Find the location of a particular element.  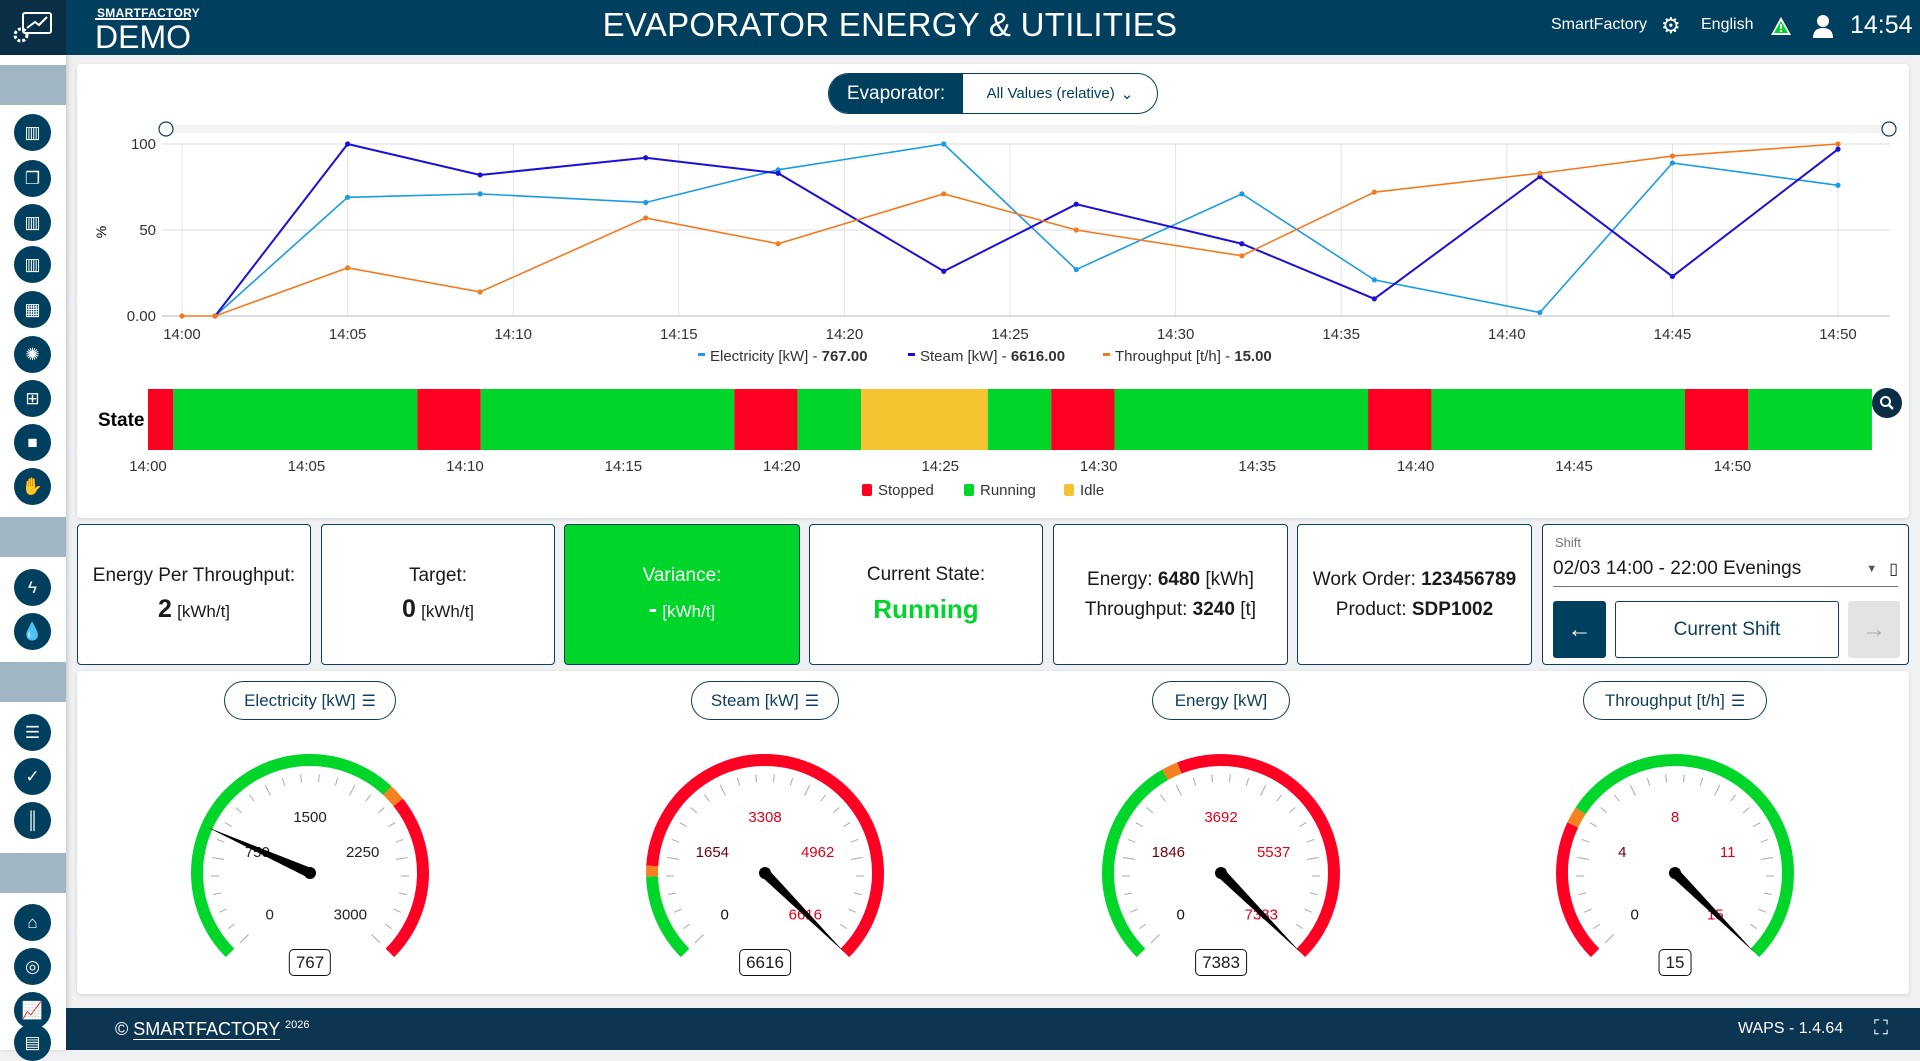

filter-dropdown: All Values (relative)⌄ is located at coordinates (1060, 93).